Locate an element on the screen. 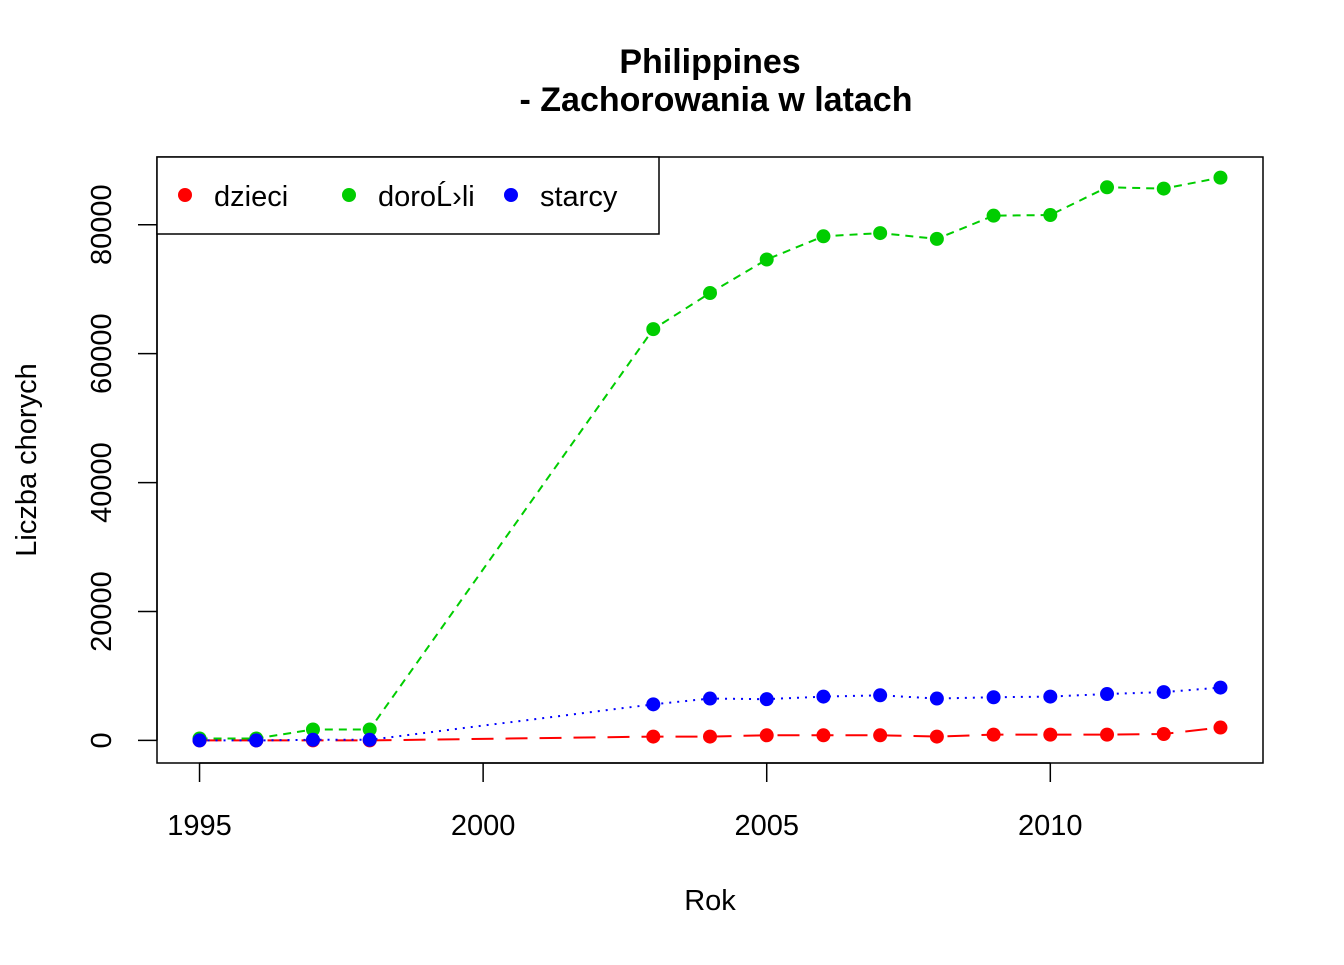 The image size is (1344, 965). x-axis-label: Rok is located at coordinates (710, 901).